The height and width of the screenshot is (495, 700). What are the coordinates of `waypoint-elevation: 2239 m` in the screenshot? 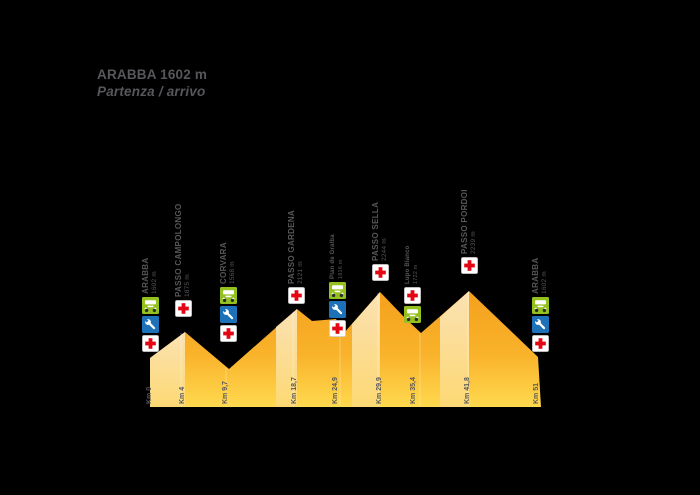 It's located at (473, 242).